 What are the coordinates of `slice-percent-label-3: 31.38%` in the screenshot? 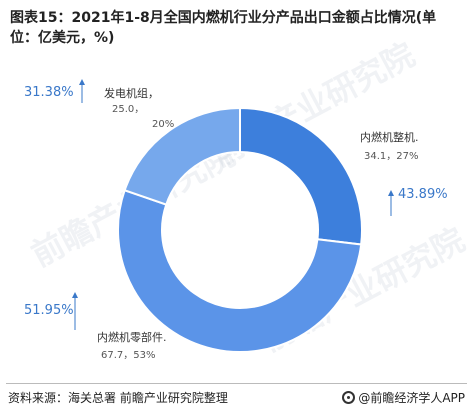 It's located at (49, 92).